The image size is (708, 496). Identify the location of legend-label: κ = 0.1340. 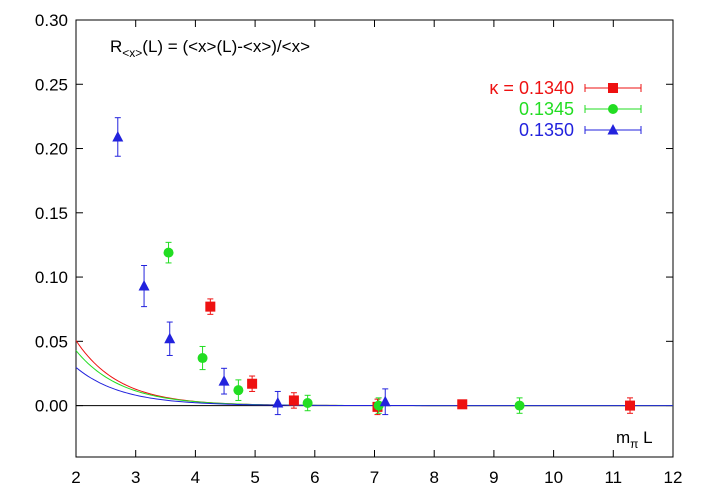
(531, 88).